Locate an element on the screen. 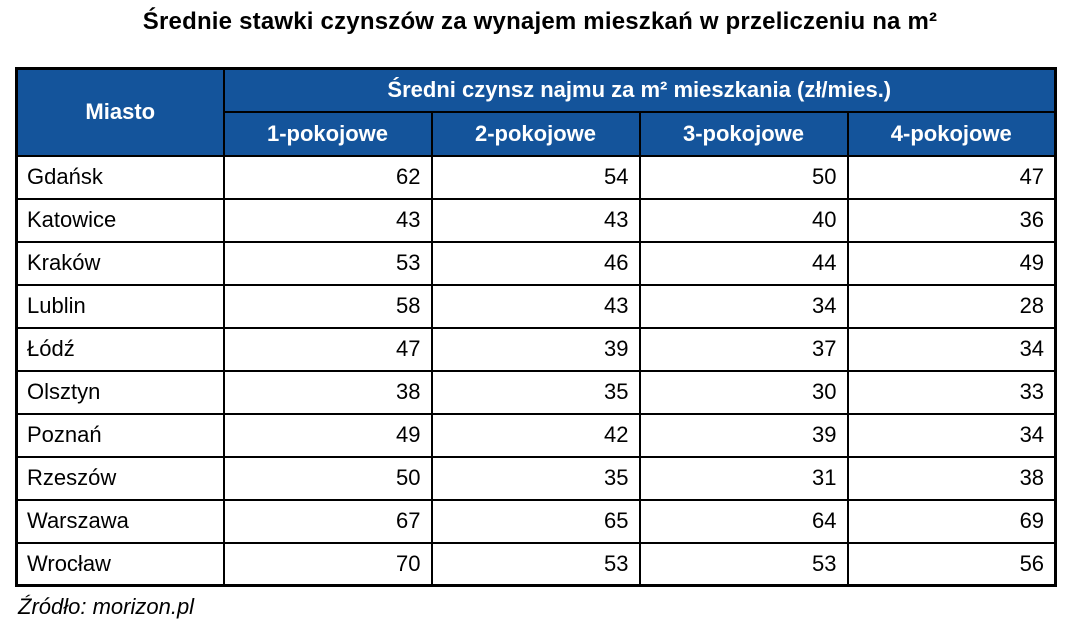  value-cell: 30 is located at coordinates (743, 392).